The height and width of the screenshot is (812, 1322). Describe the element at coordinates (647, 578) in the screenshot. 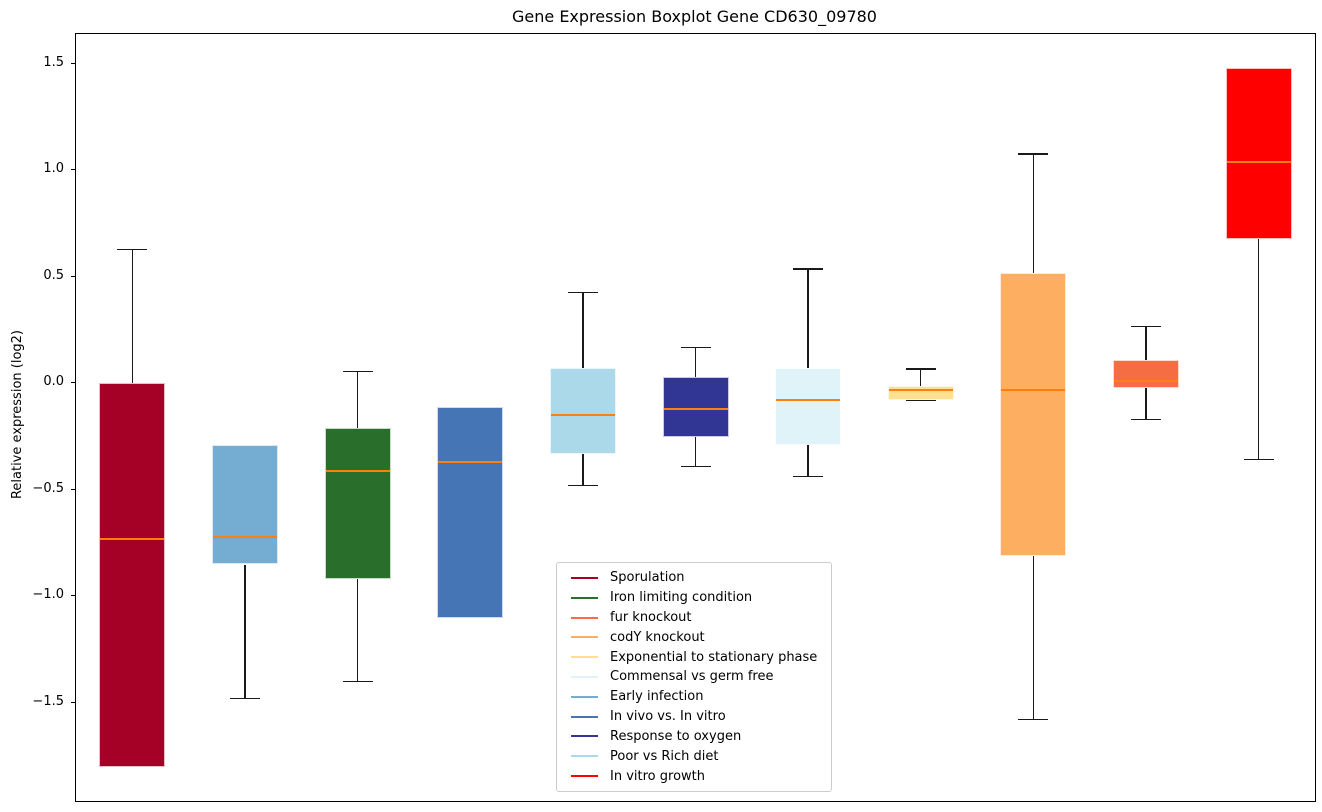

I see `legend-label: Sporulation` at that location.